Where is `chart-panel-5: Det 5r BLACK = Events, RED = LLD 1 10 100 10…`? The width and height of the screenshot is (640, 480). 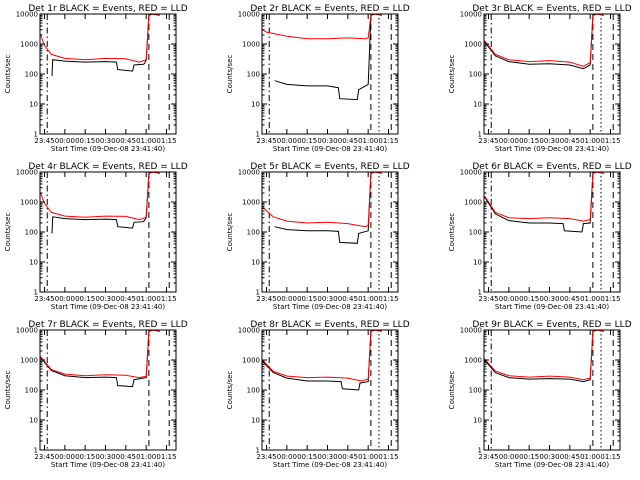
chart-panel-5: Det 5r BLACK = Events, RED = LLD 1 10 100 10… is located at coordinates (318, 236).